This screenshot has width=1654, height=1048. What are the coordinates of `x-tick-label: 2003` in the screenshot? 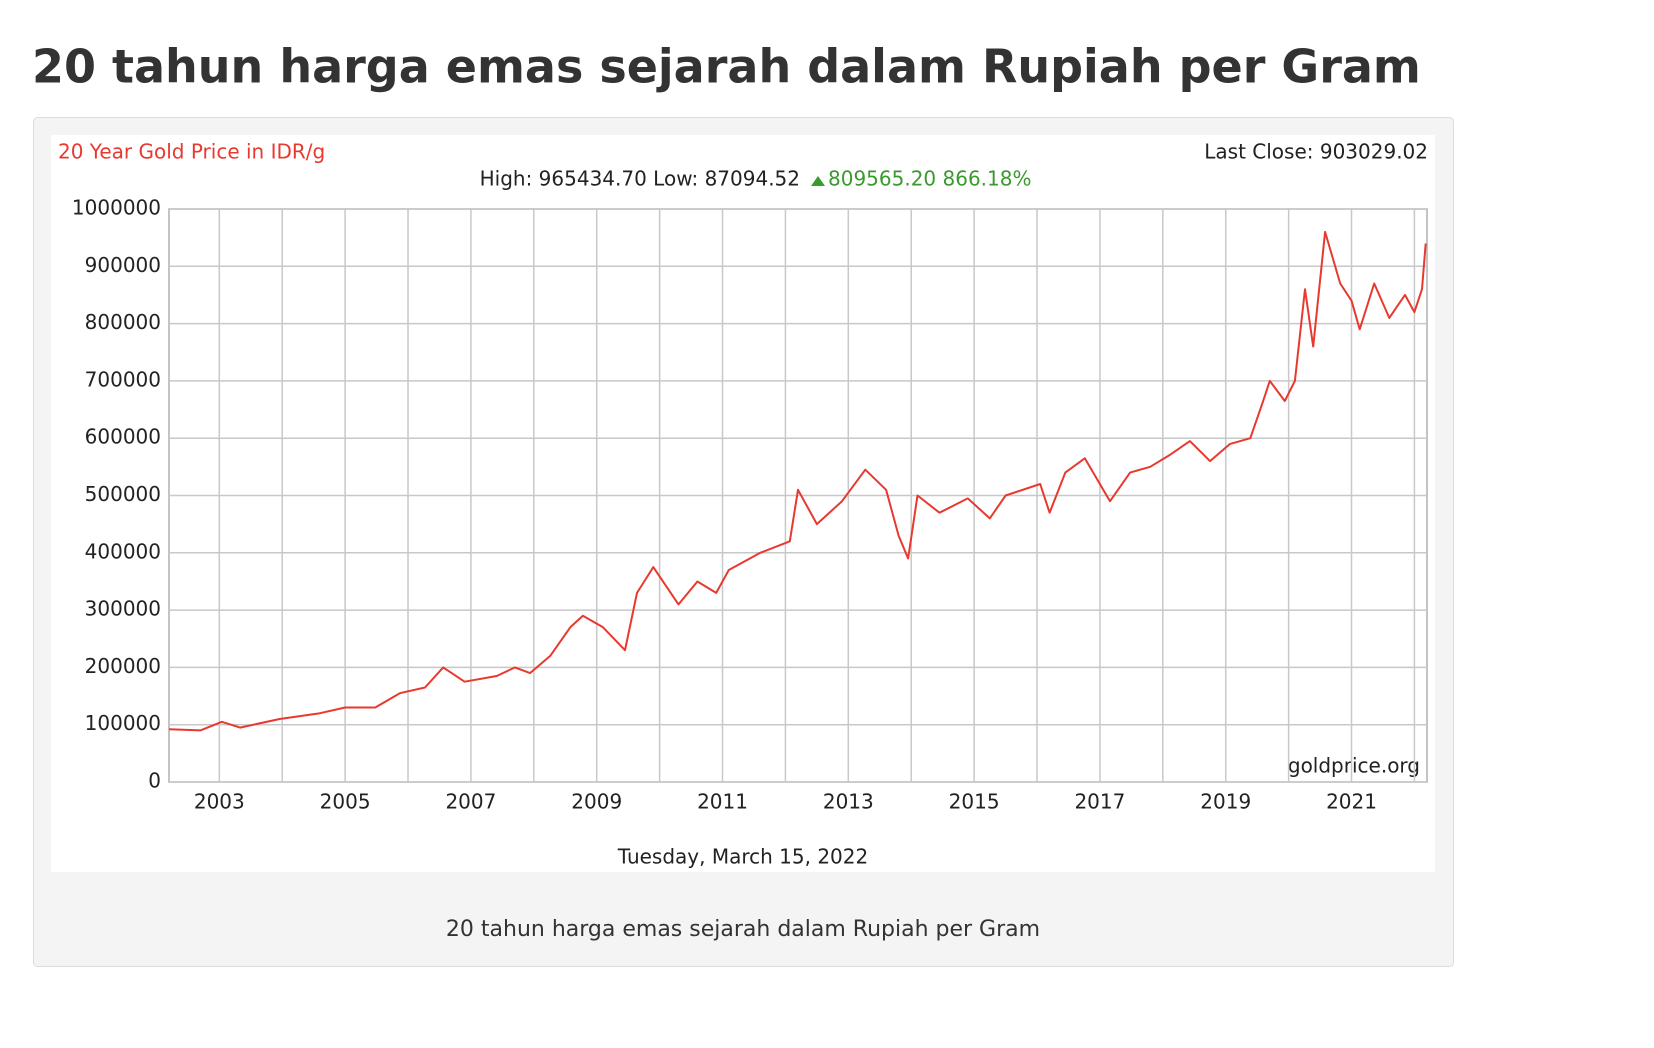 It's located at (219, 802).